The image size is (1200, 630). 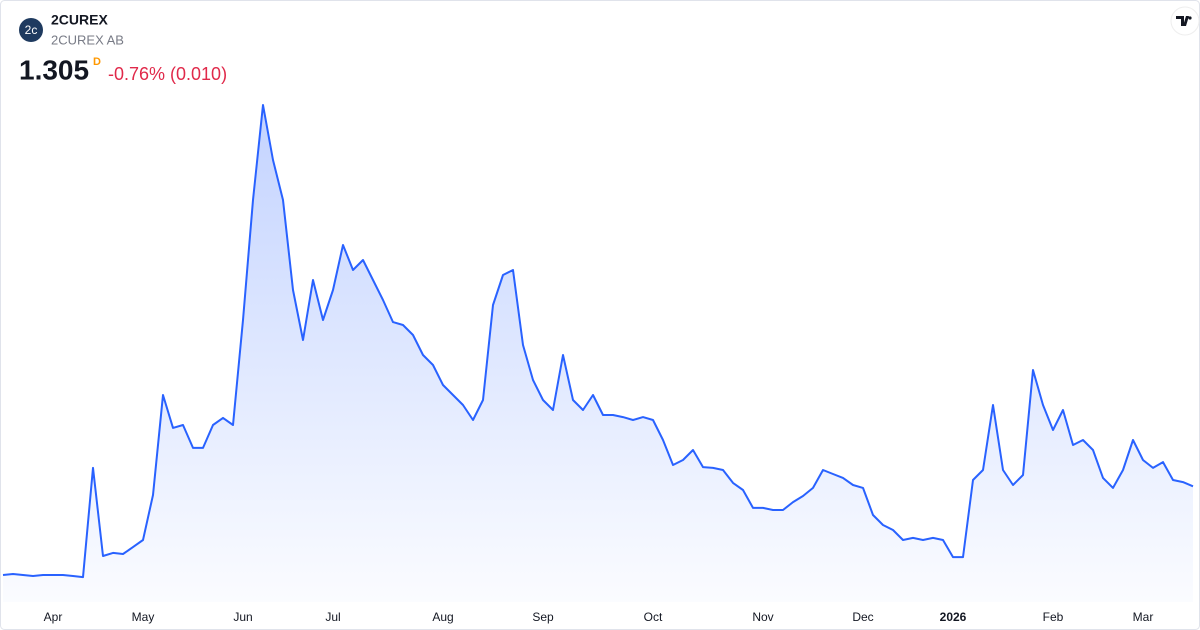 What do you see at coordinates (762, 617) in the screenshot?
I see `x-tick-label: Nov` at bounding box center [762, 617].